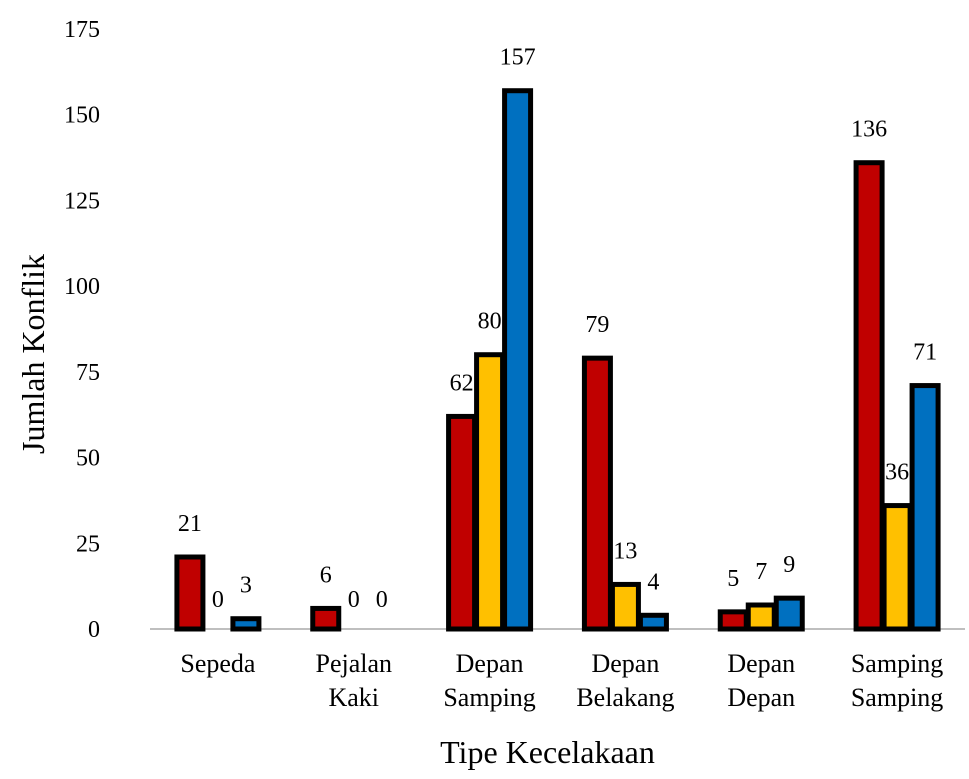 The width and height of the screenshot is (969, 779). What do you see at coordinates (82, 116) in the screenshot?
I see `y-tick-label: 150` at bounding box center [82, 116].